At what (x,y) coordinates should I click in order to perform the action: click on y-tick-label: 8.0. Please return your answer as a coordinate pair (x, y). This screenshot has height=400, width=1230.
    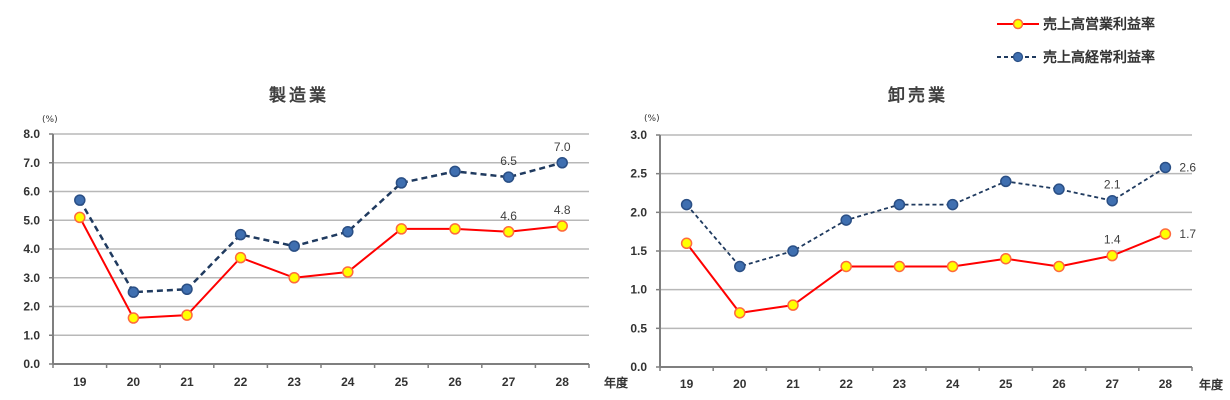
    Looking at the image, I should click on (31, 134).